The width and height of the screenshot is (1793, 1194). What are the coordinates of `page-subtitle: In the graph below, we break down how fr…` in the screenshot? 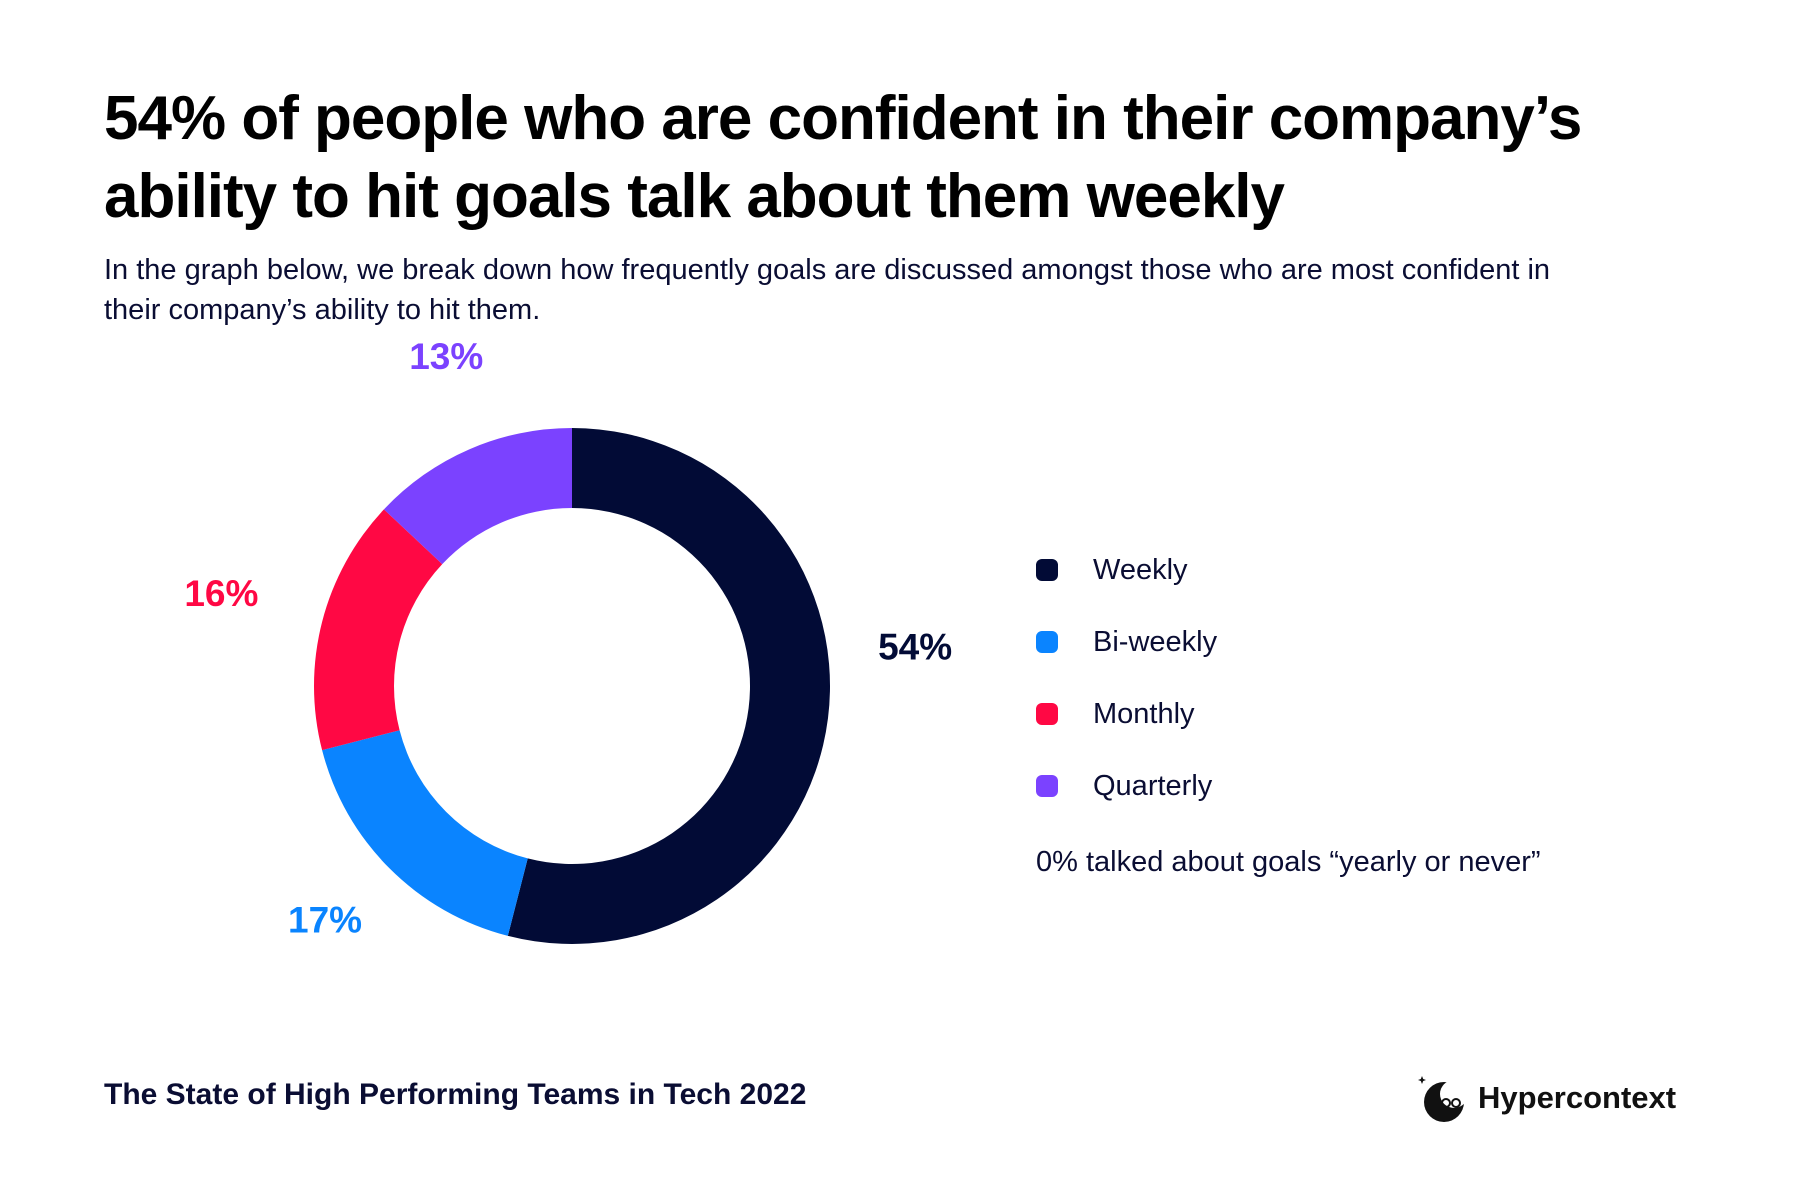 It's located at (827, 290).